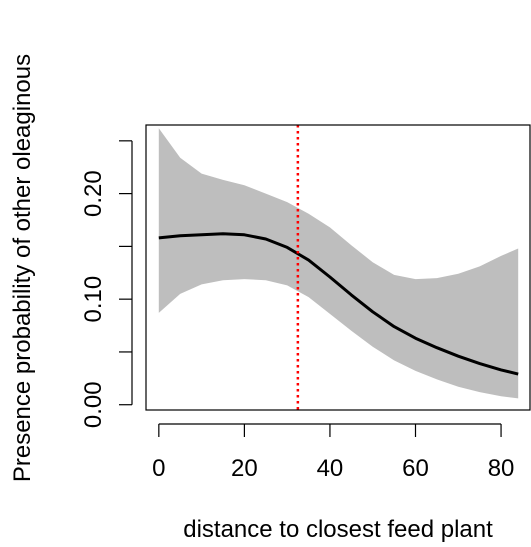 The image size is (531, 547). Describe the element at coordinates (244, 468) in the screenshot. I see `x-tick-label: 20` at that location.